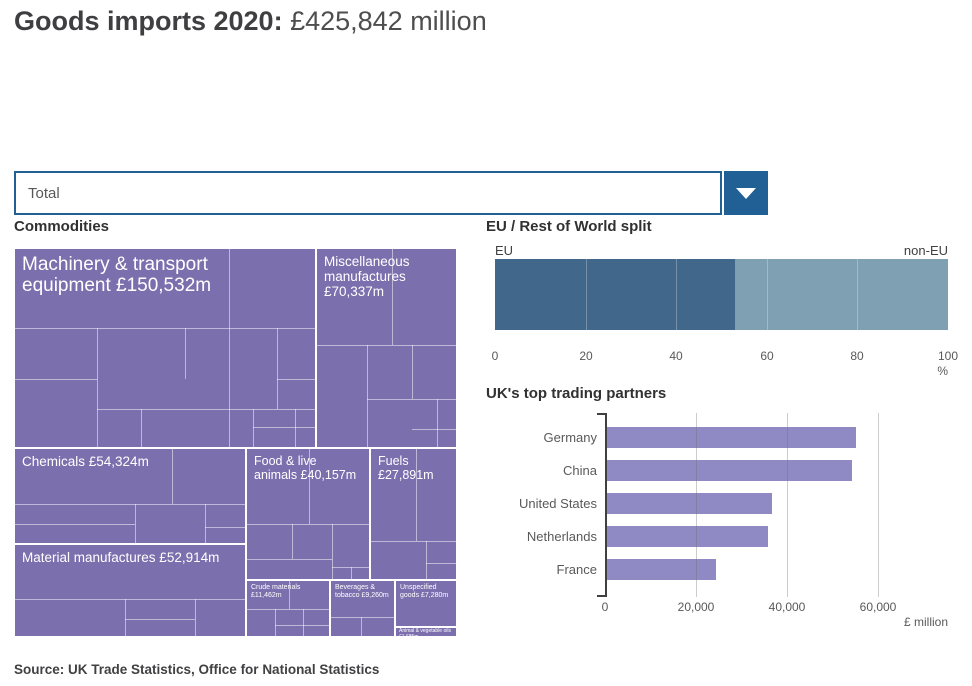  Describe the element at coordinates (586, 356) in the screenshot. I see `eu-axis-tick: 20` at that location.